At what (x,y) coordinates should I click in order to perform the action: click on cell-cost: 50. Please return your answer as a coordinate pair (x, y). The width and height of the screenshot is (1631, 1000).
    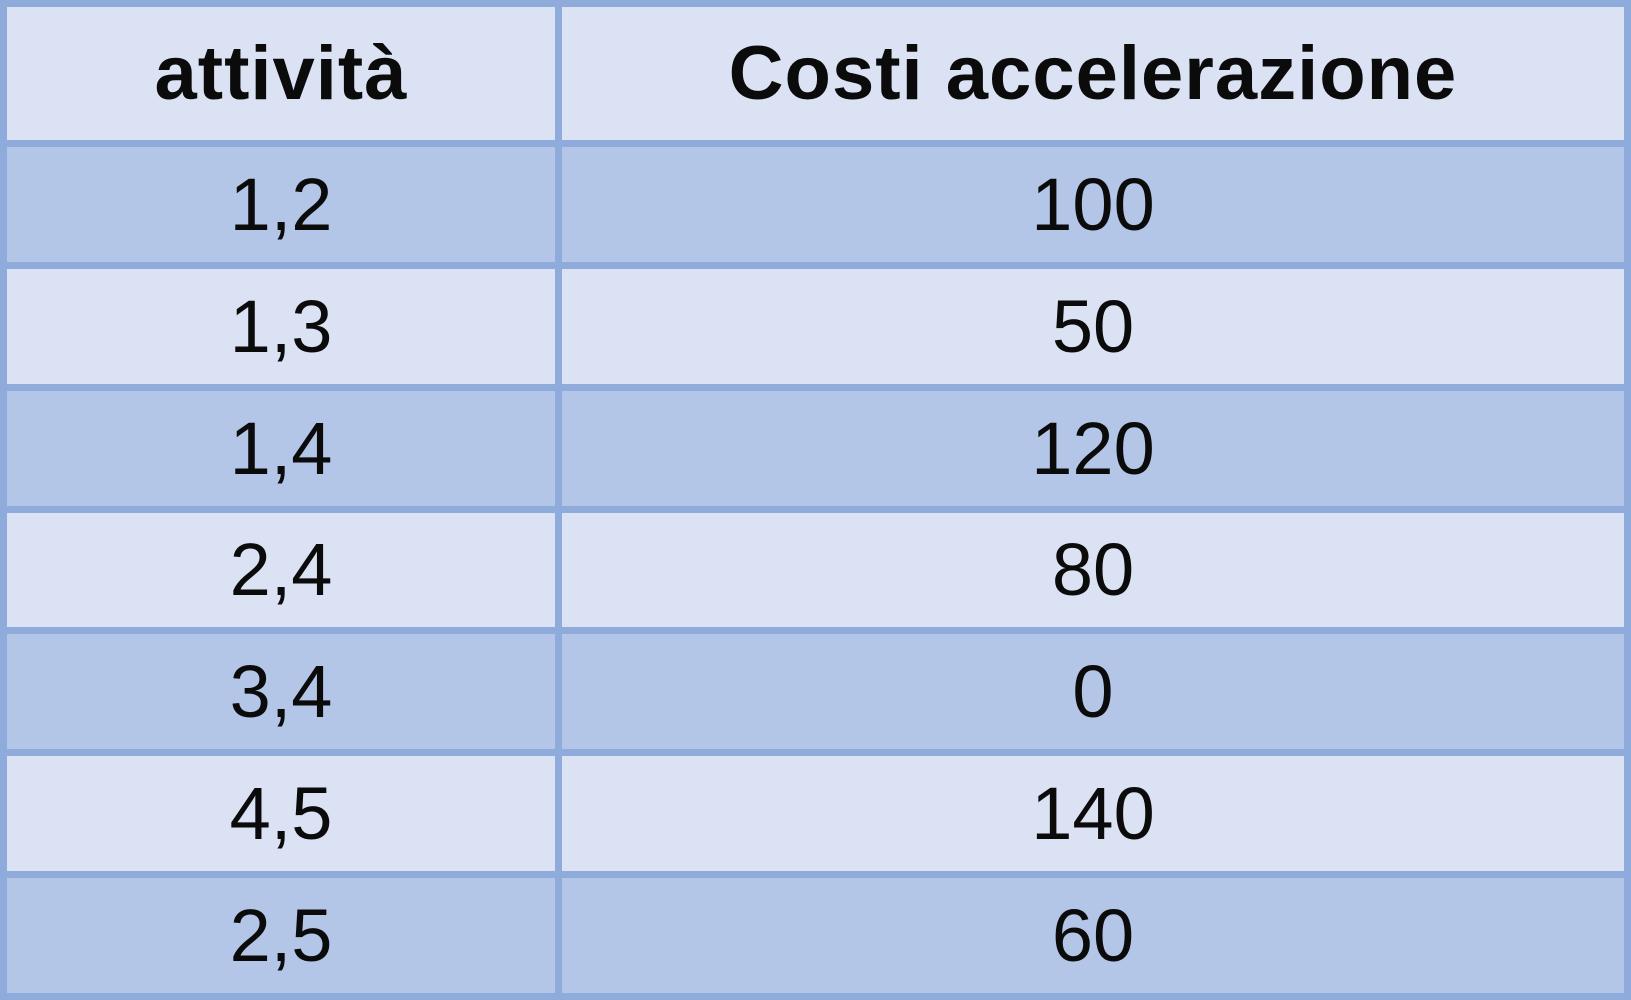
    Looking at the image, I should click on (1093, 326).